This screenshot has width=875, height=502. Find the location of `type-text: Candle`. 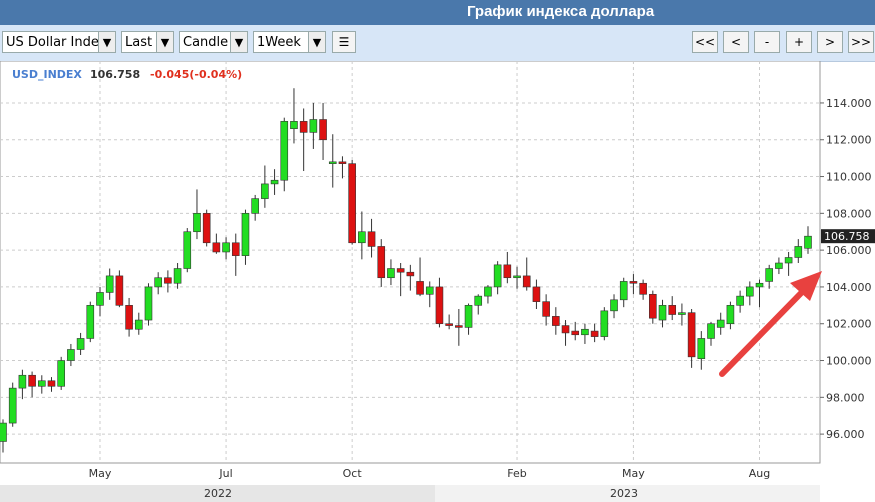

type-text: Candle is located at coordinates (206, 42).